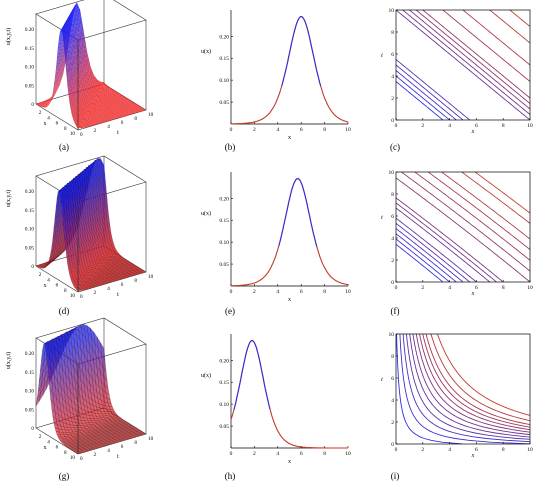  I want to click on x-tick-label: 4, so click(48, 442).